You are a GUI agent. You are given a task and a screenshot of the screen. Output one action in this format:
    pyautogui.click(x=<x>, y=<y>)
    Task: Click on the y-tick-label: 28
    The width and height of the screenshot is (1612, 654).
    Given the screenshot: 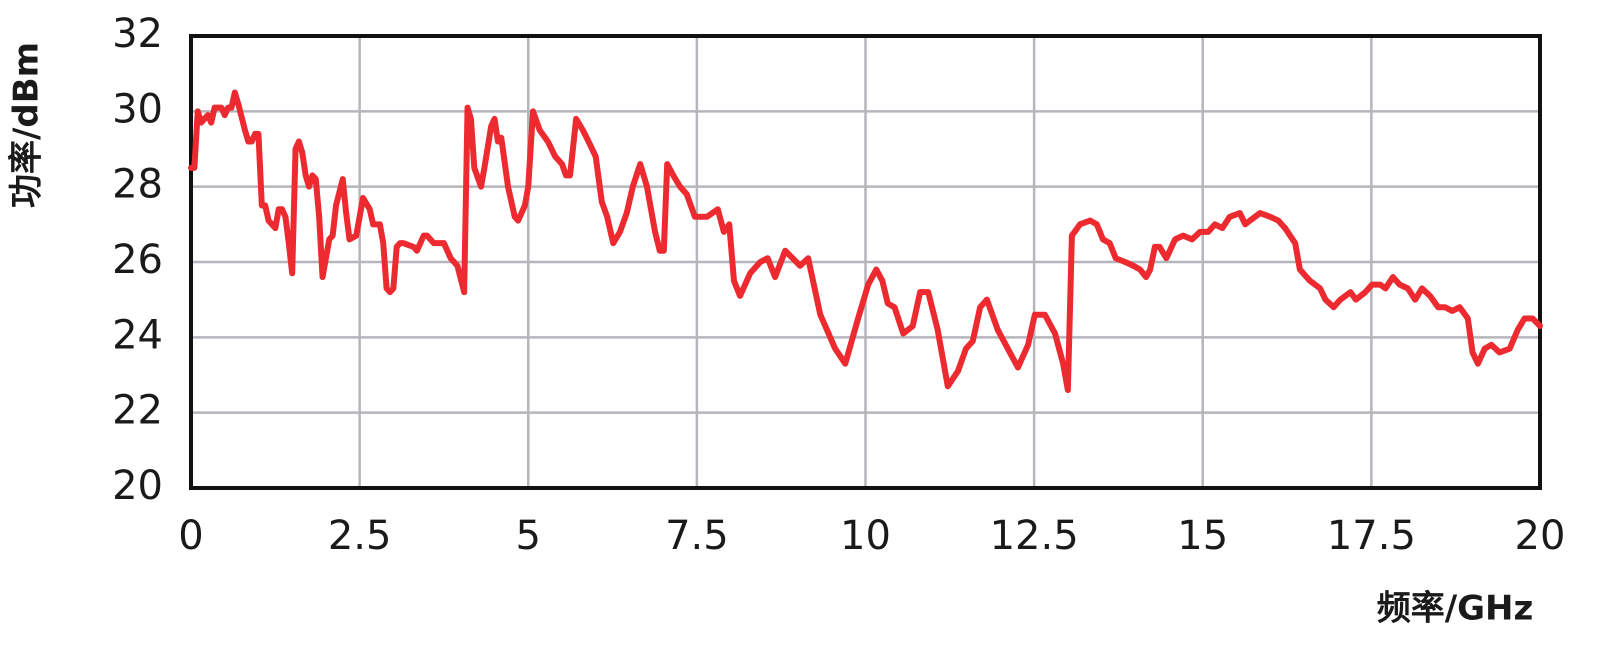 What is the action you would take?
    pyautogui.click(x=137, y=185)
    